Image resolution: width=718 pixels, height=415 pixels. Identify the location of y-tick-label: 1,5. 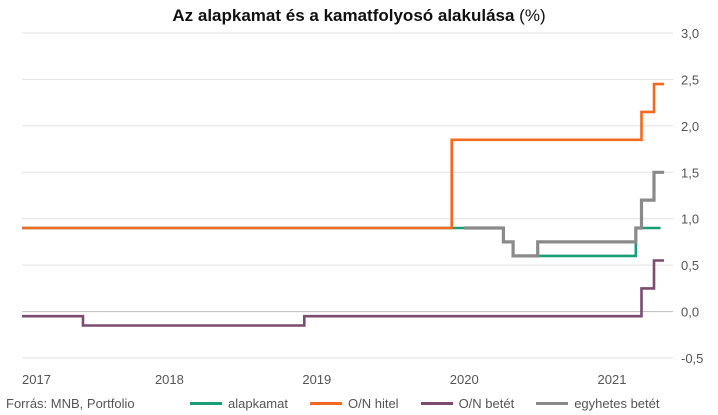
(690, 172).